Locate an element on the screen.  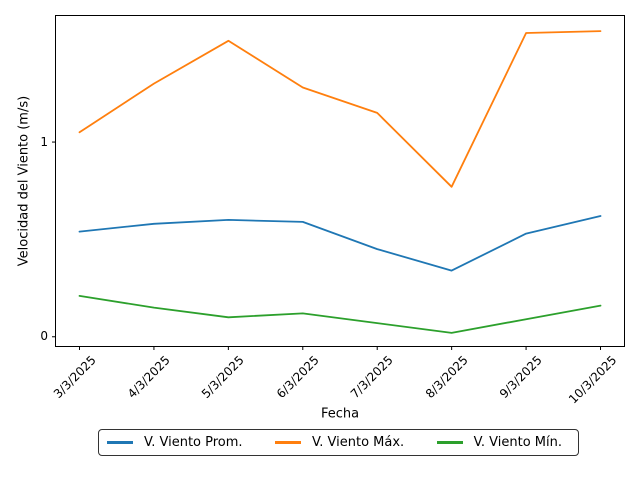
legend-item: V. Viento Mín. is located at coordinates (499, 442).